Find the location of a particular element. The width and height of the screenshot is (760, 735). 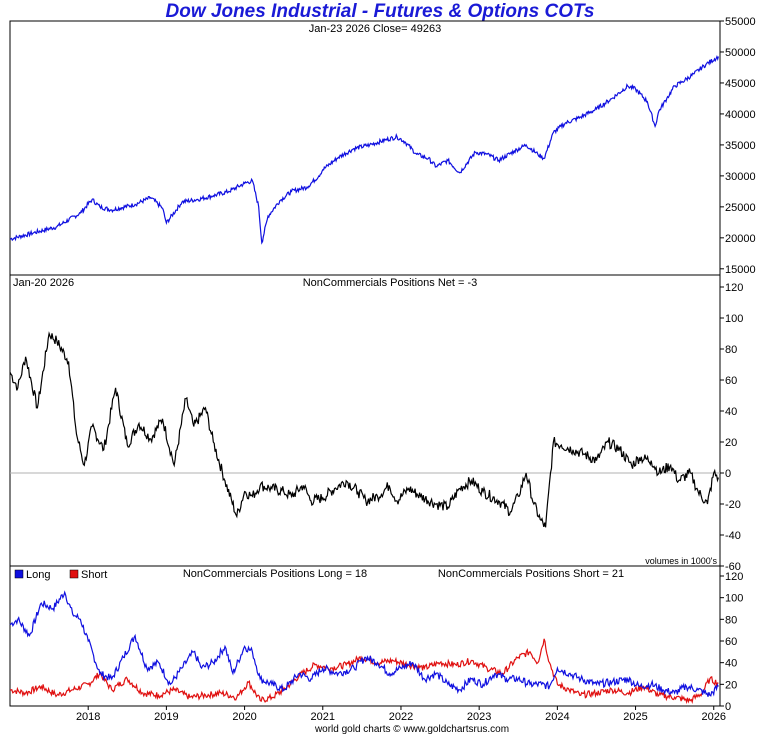

net-y-tick-label: -20 is located at coordinates (733, 505).